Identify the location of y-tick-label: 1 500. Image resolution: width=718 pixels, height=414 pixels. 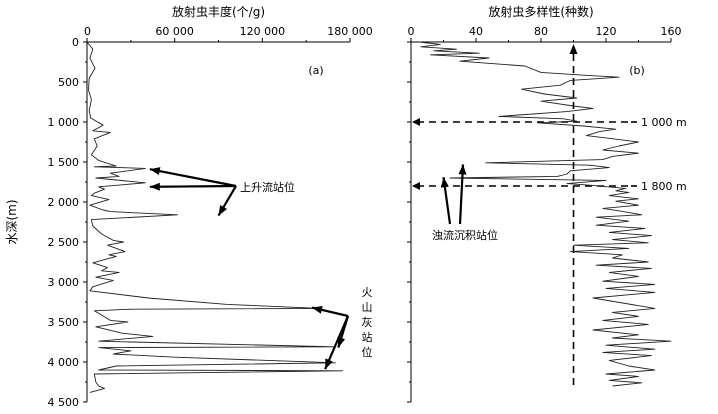
(64, 162).